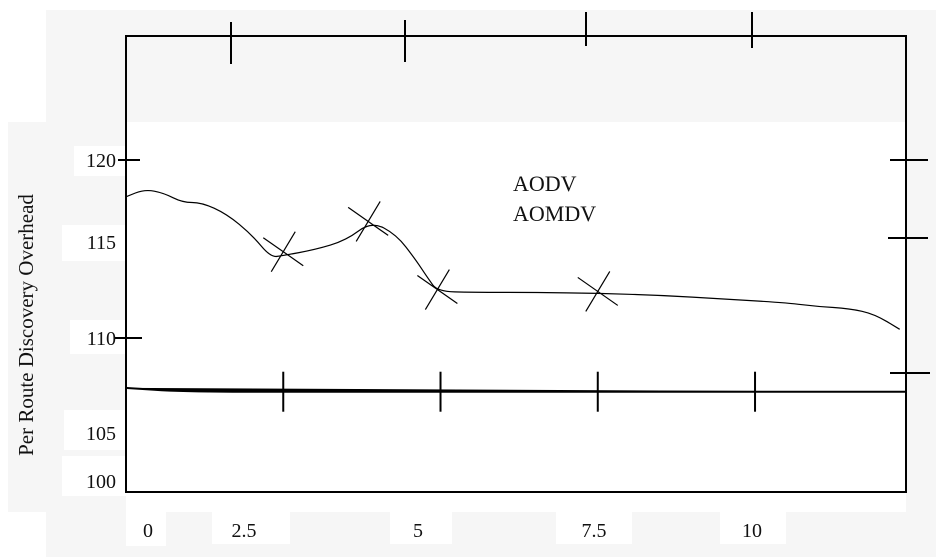 This screenshot has height=557, width=936. I want to click on x-tick-label: 10, so click(752, 531).